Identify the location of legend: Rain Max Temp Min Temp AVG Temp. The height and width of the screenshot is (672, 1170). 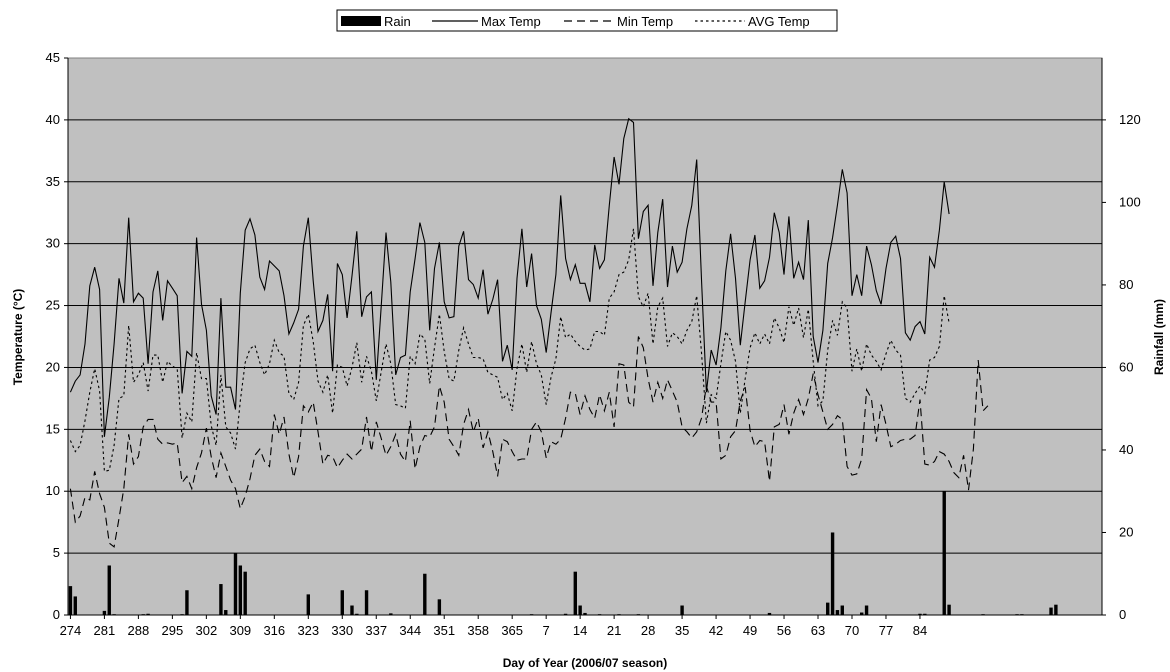
(587, 20).